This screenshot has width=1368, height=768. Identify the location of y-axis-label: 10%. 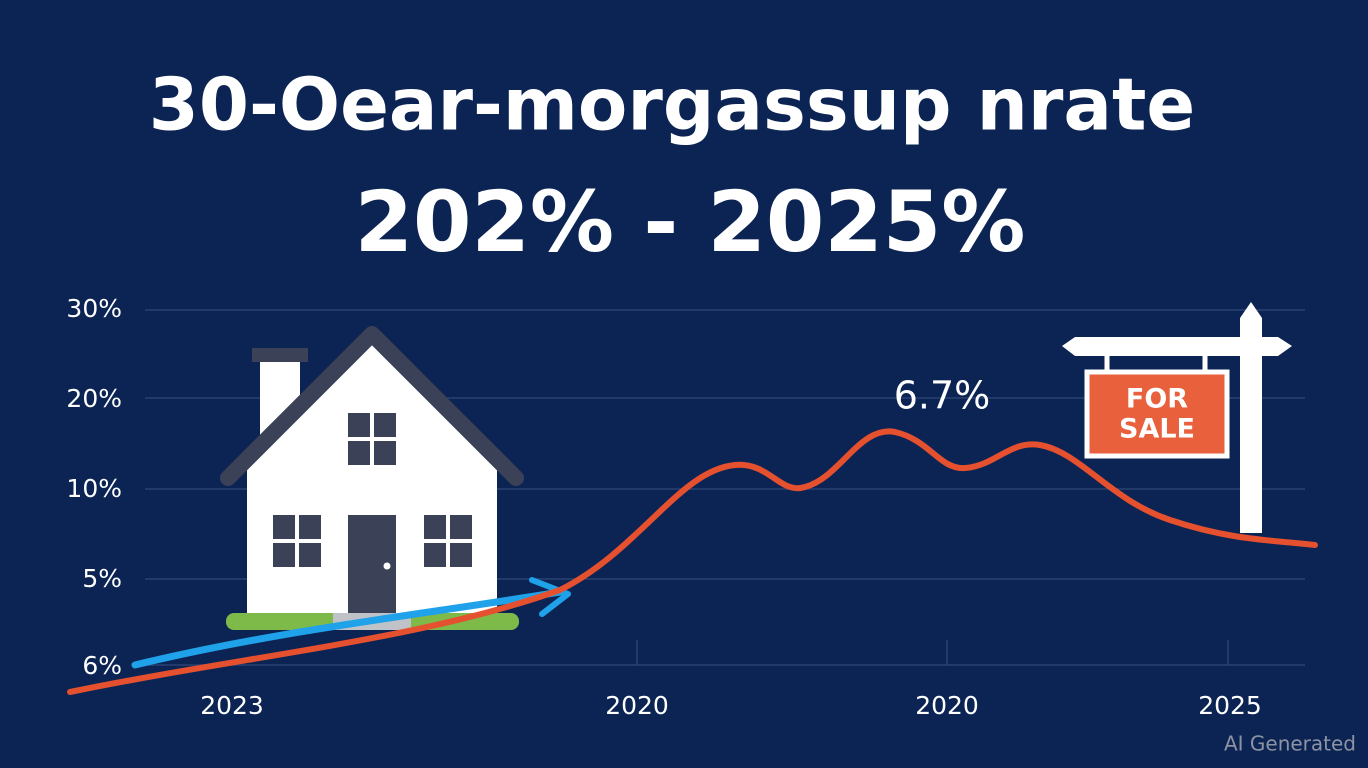
(94, 488).